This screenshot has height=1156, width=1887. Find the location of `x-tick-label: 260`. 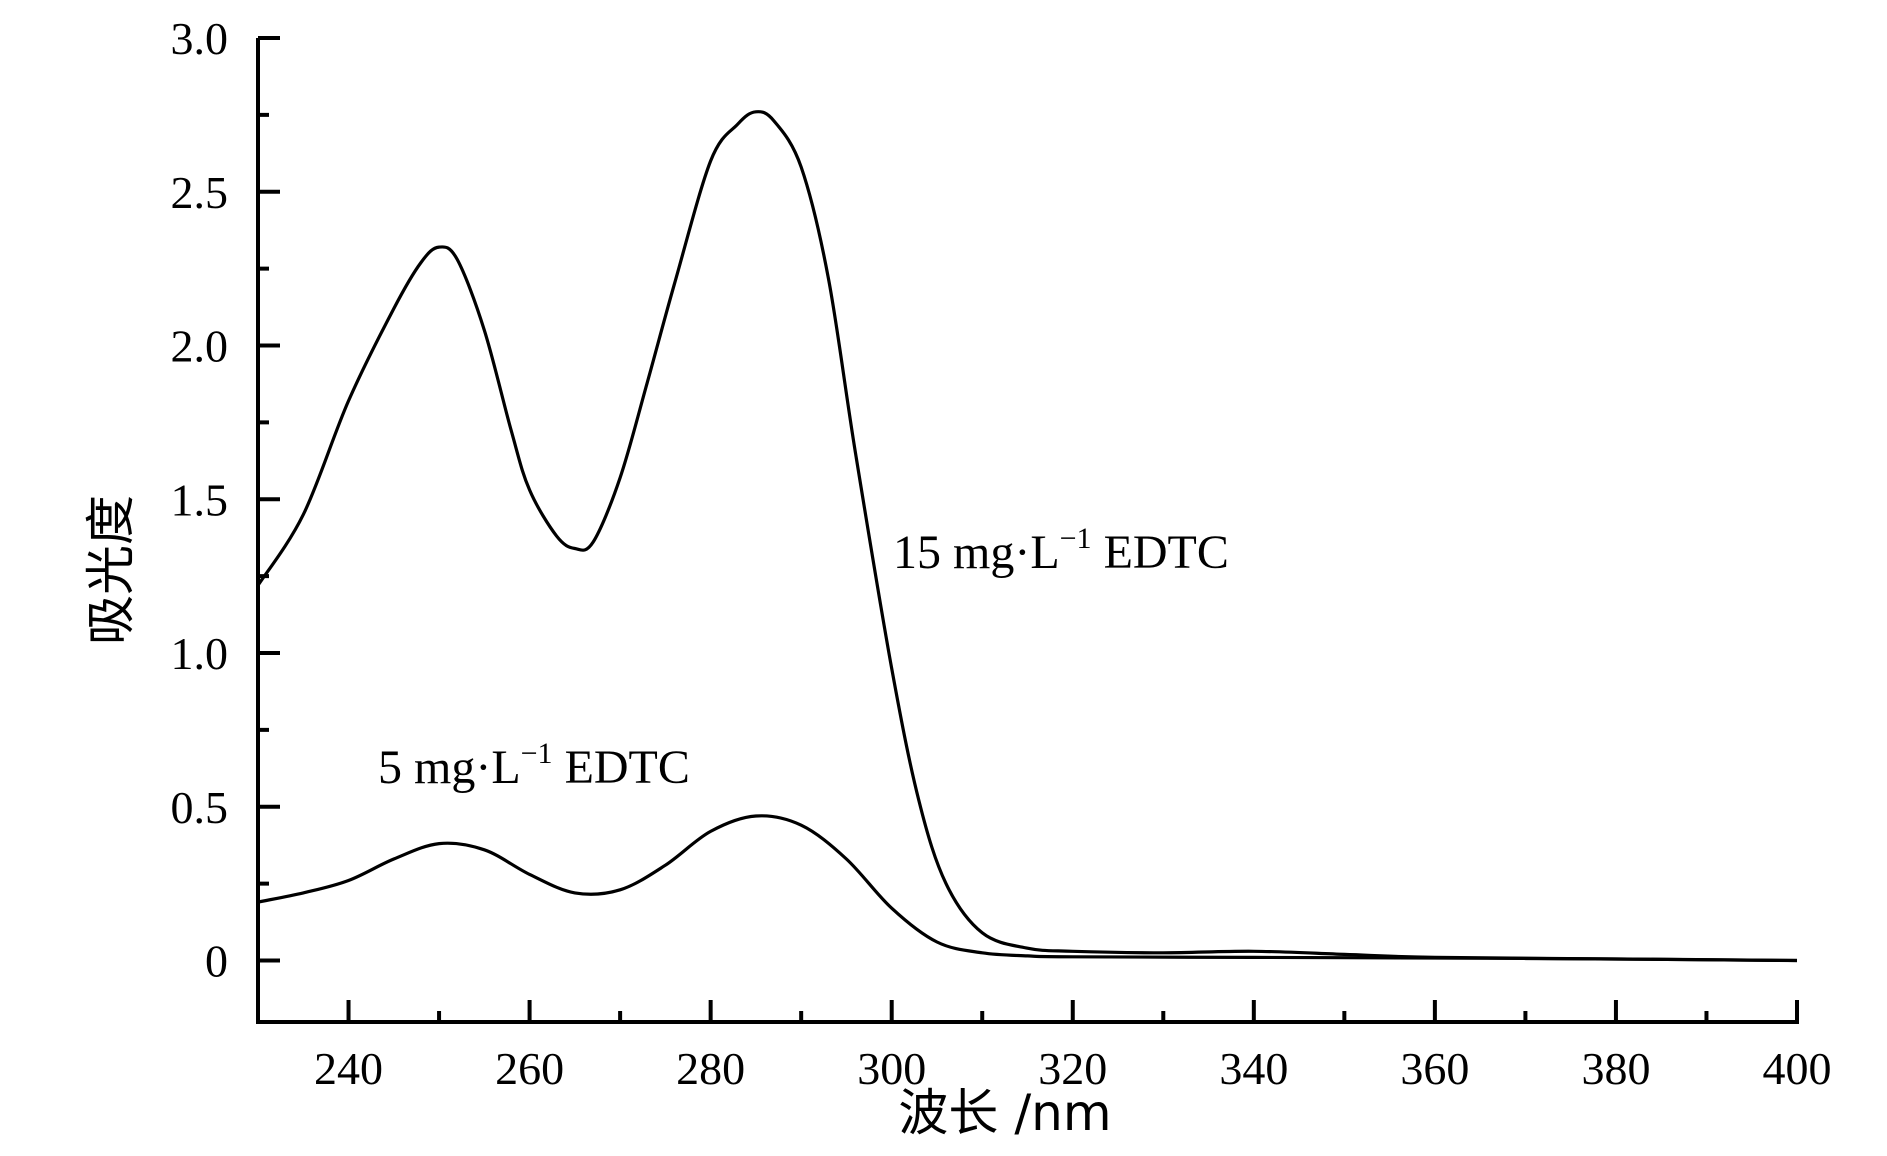

x-tick-label: 260 is located at coordinates (529, 1068).